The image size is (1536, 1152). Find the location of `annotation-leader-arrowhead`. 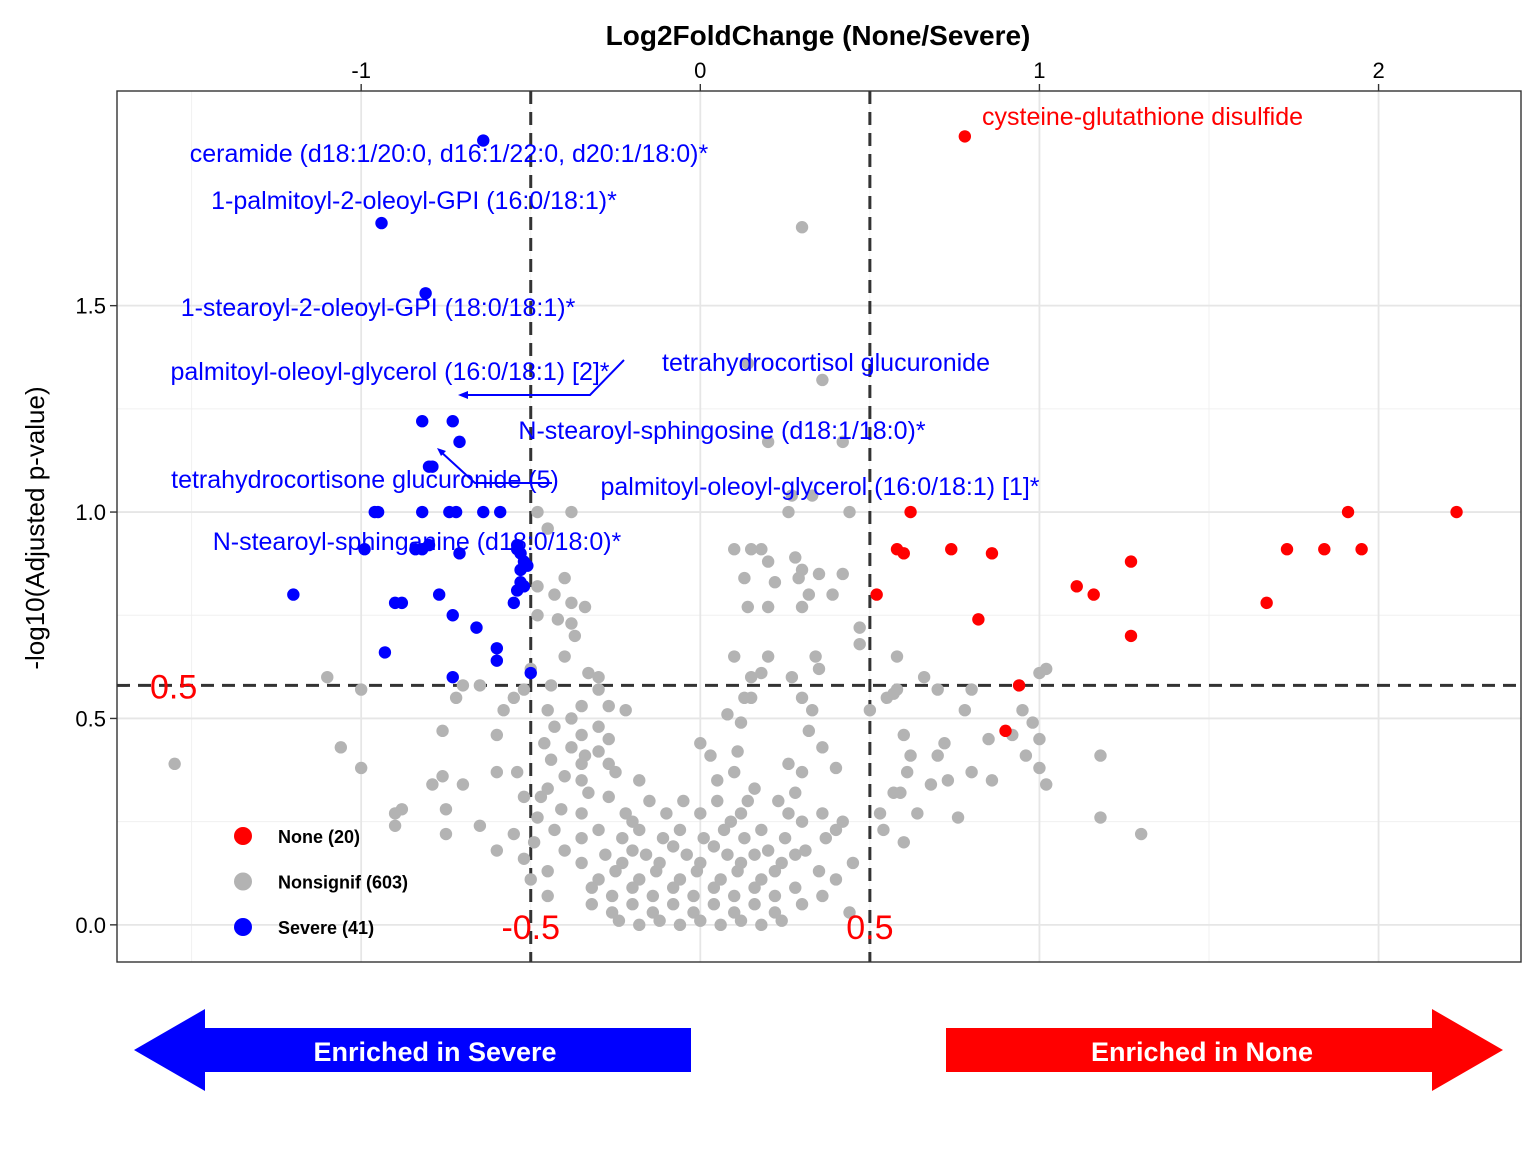

annotation-leader-arrowhead is located at coordinates (441, 452).